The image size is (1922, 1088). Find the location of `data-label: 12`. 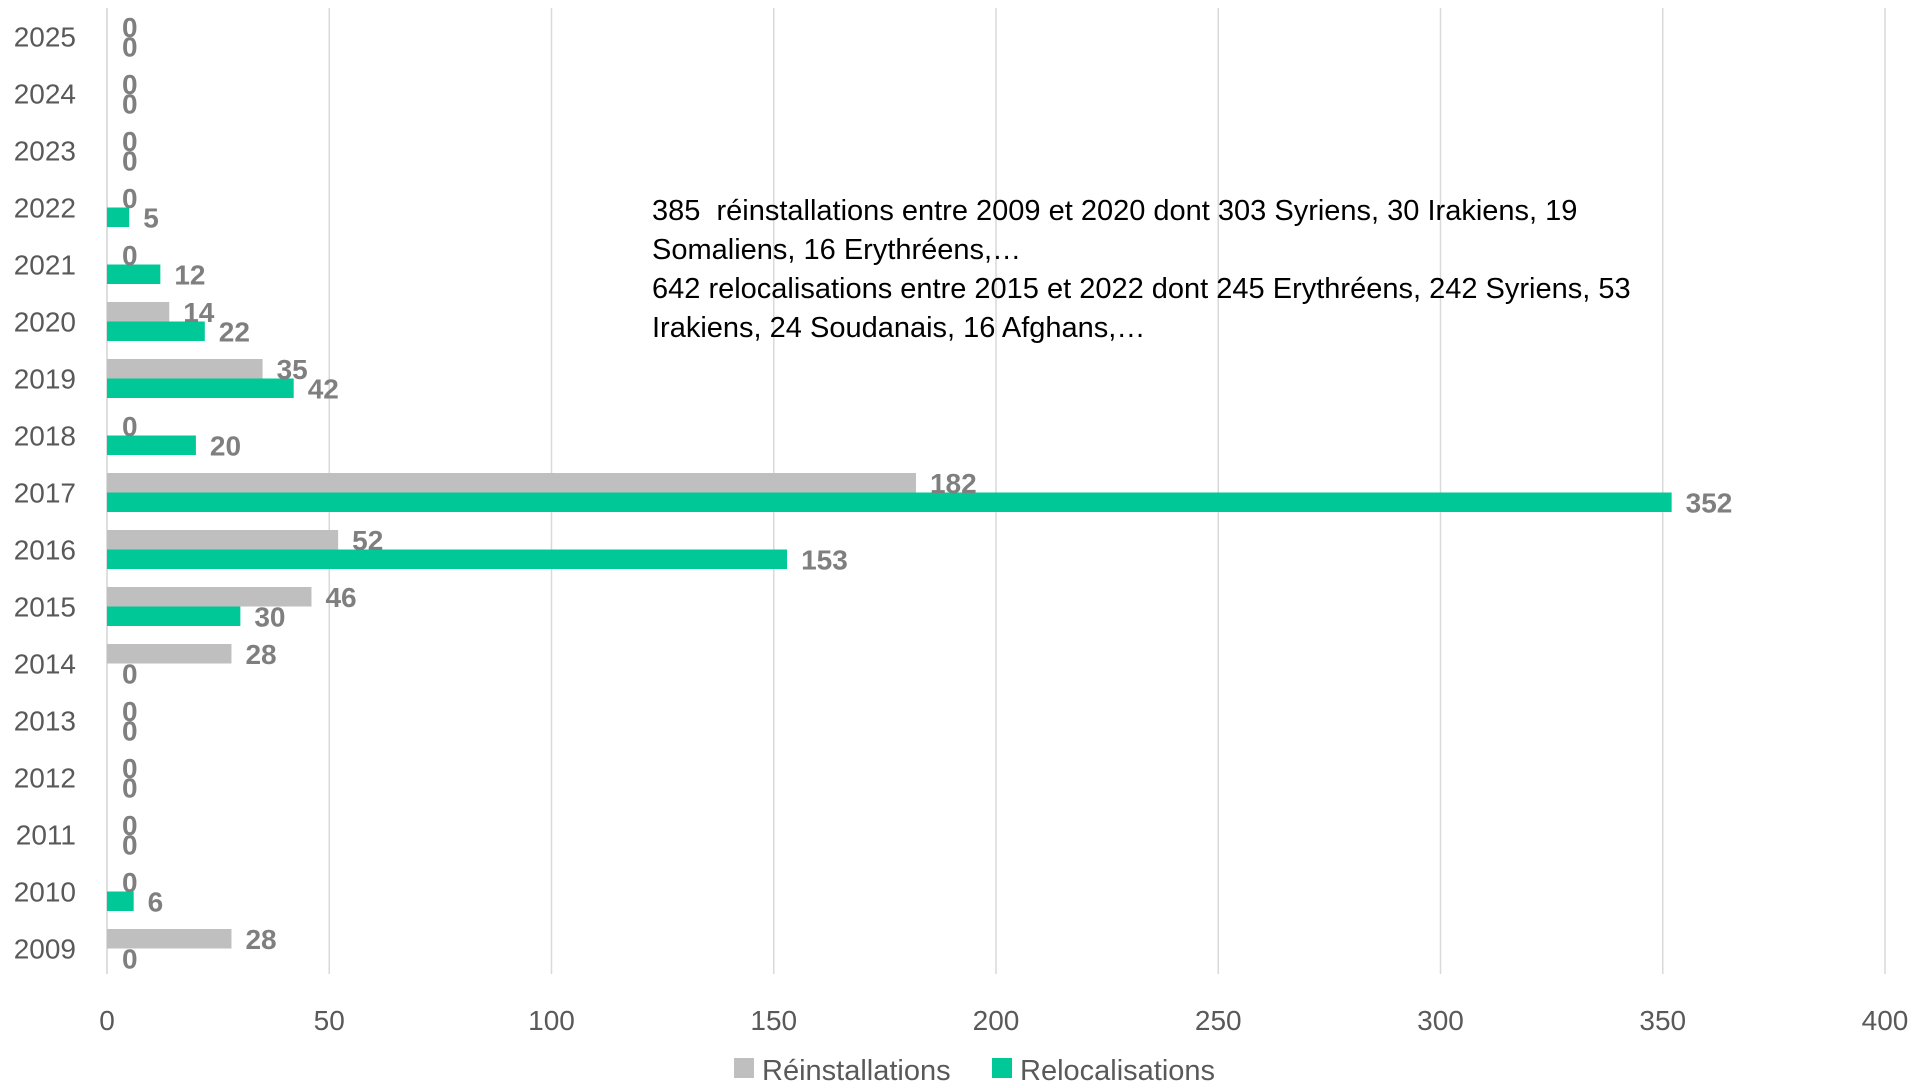

data-label: 12 is located at coordinates (189, 274).